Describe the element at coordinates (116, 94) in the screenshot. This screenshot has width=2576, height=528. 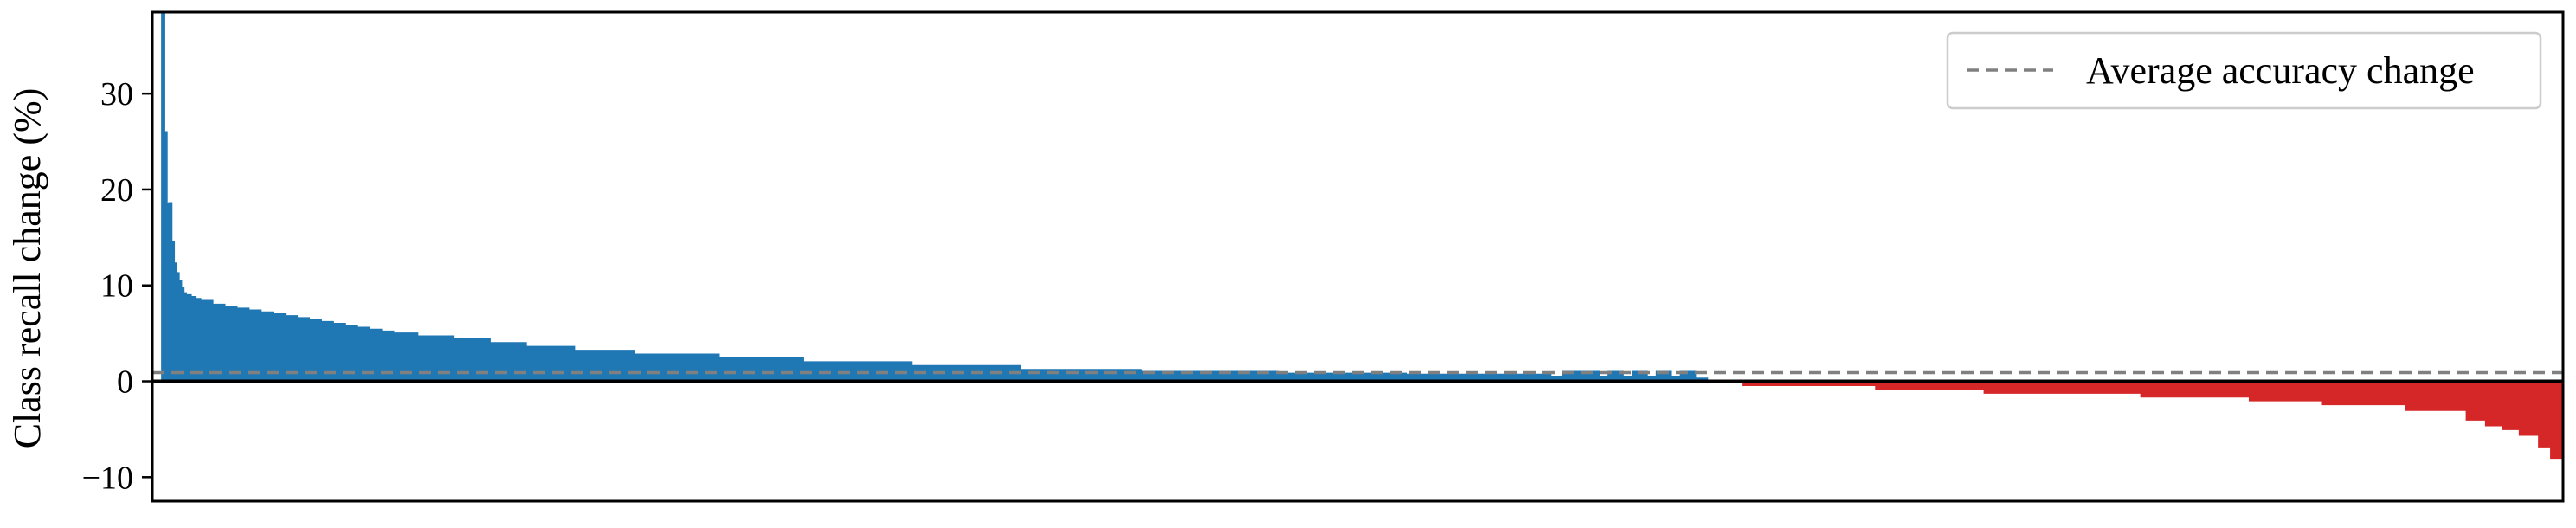
I see `y-tick-label: 30` at that location.